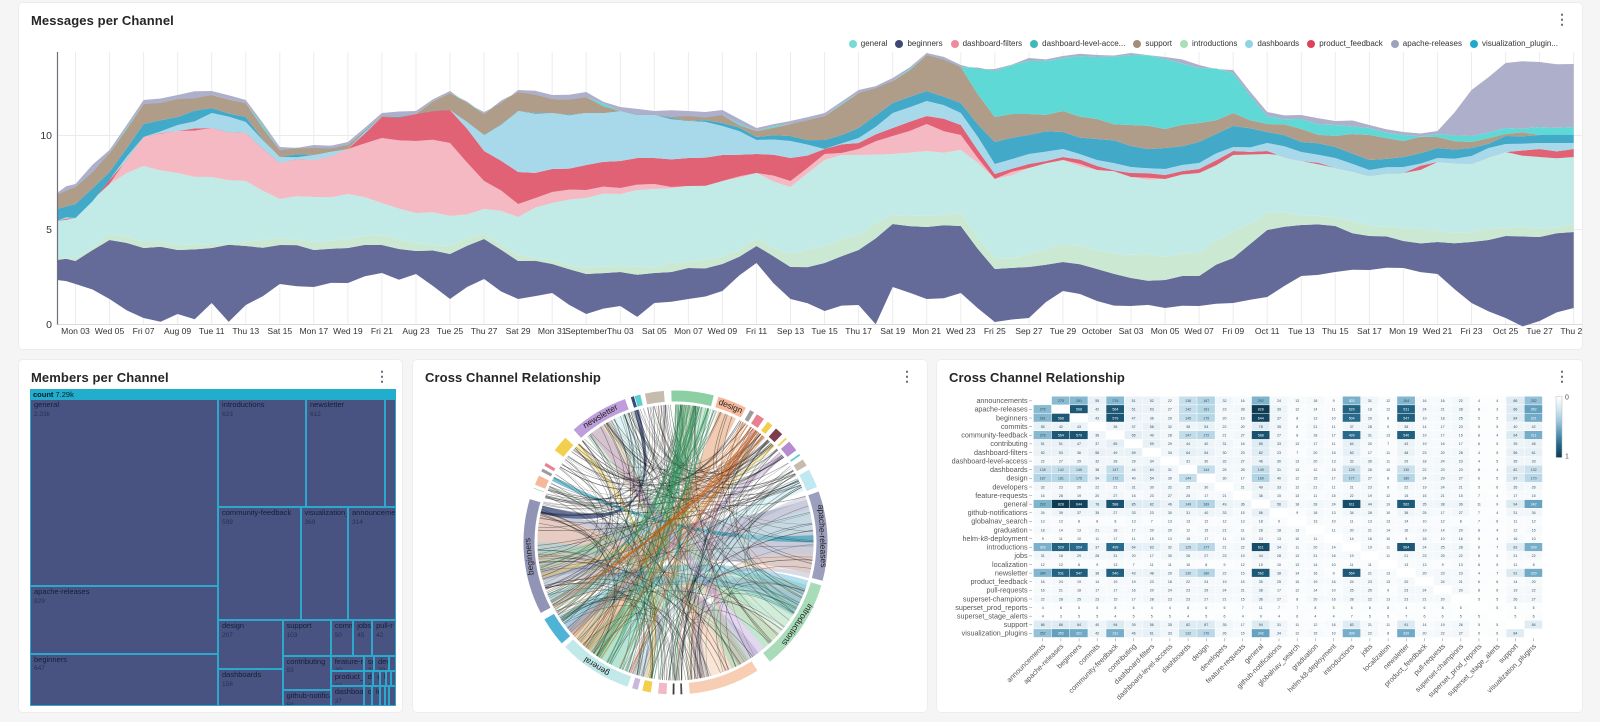 Image resolution: width=1600 pixels, height=722 pixels. What do you see at coordinates (1261, 410) in the screenshot?
I see `svg-text: 828` at bounding box center [1261, 410].